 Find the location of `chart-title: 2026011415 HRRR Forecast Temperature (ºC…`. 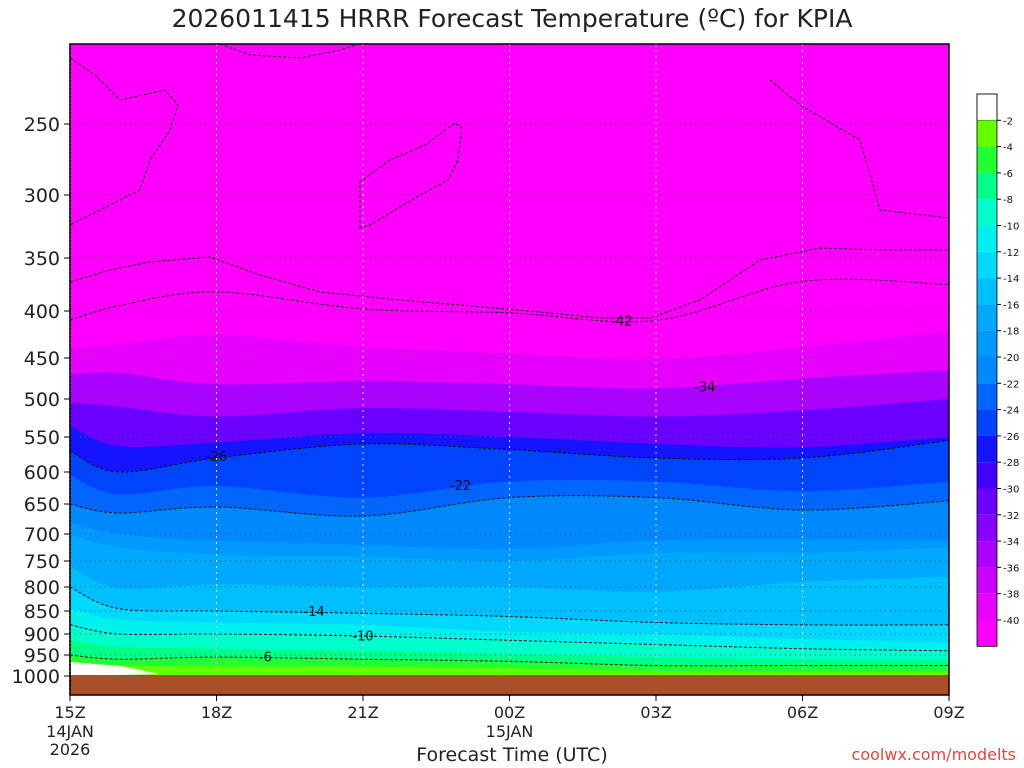

chart-title: 2026011415 HRRR Forecast Temperature (ºC… is located at coordinates (512, 18).